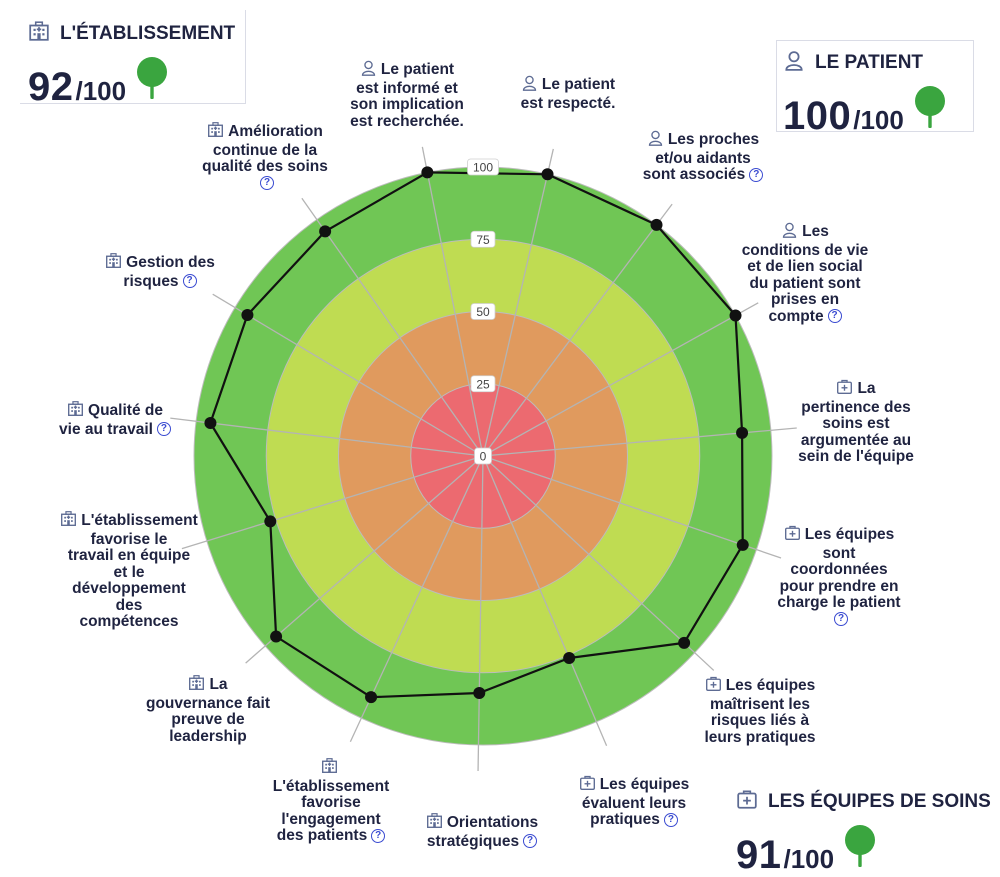  I want to click on ring-tick-label: 0, so click(483, 457).